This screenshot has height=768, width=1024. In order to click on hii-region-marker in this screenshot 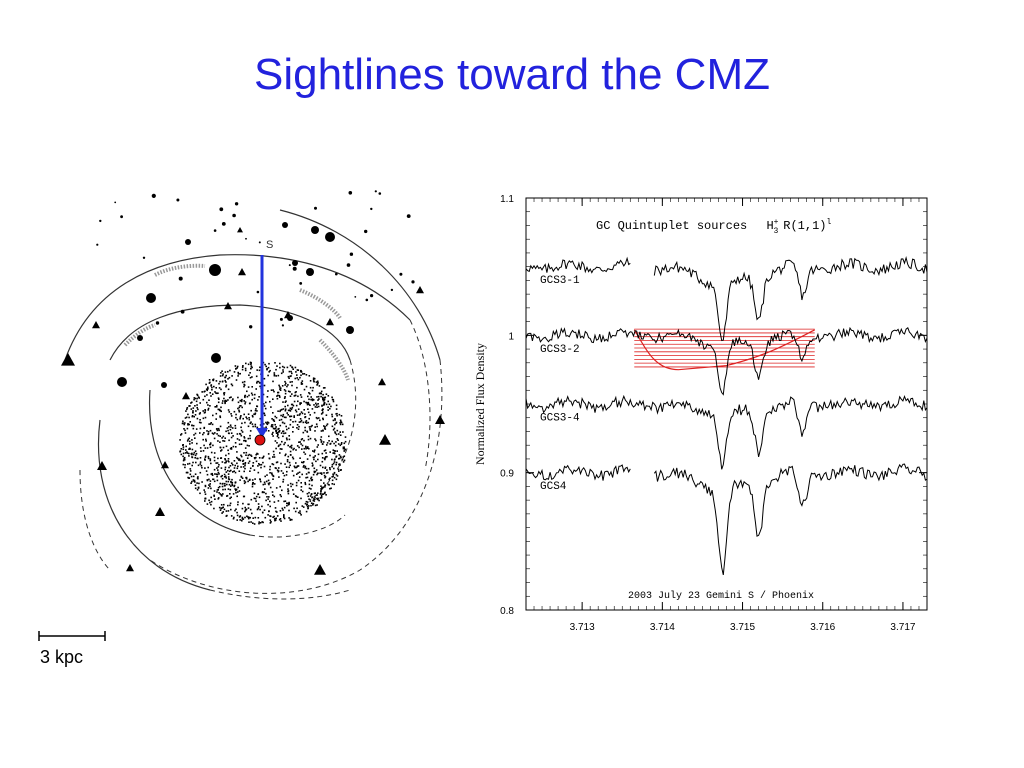, I will do `click(330, 237)`.